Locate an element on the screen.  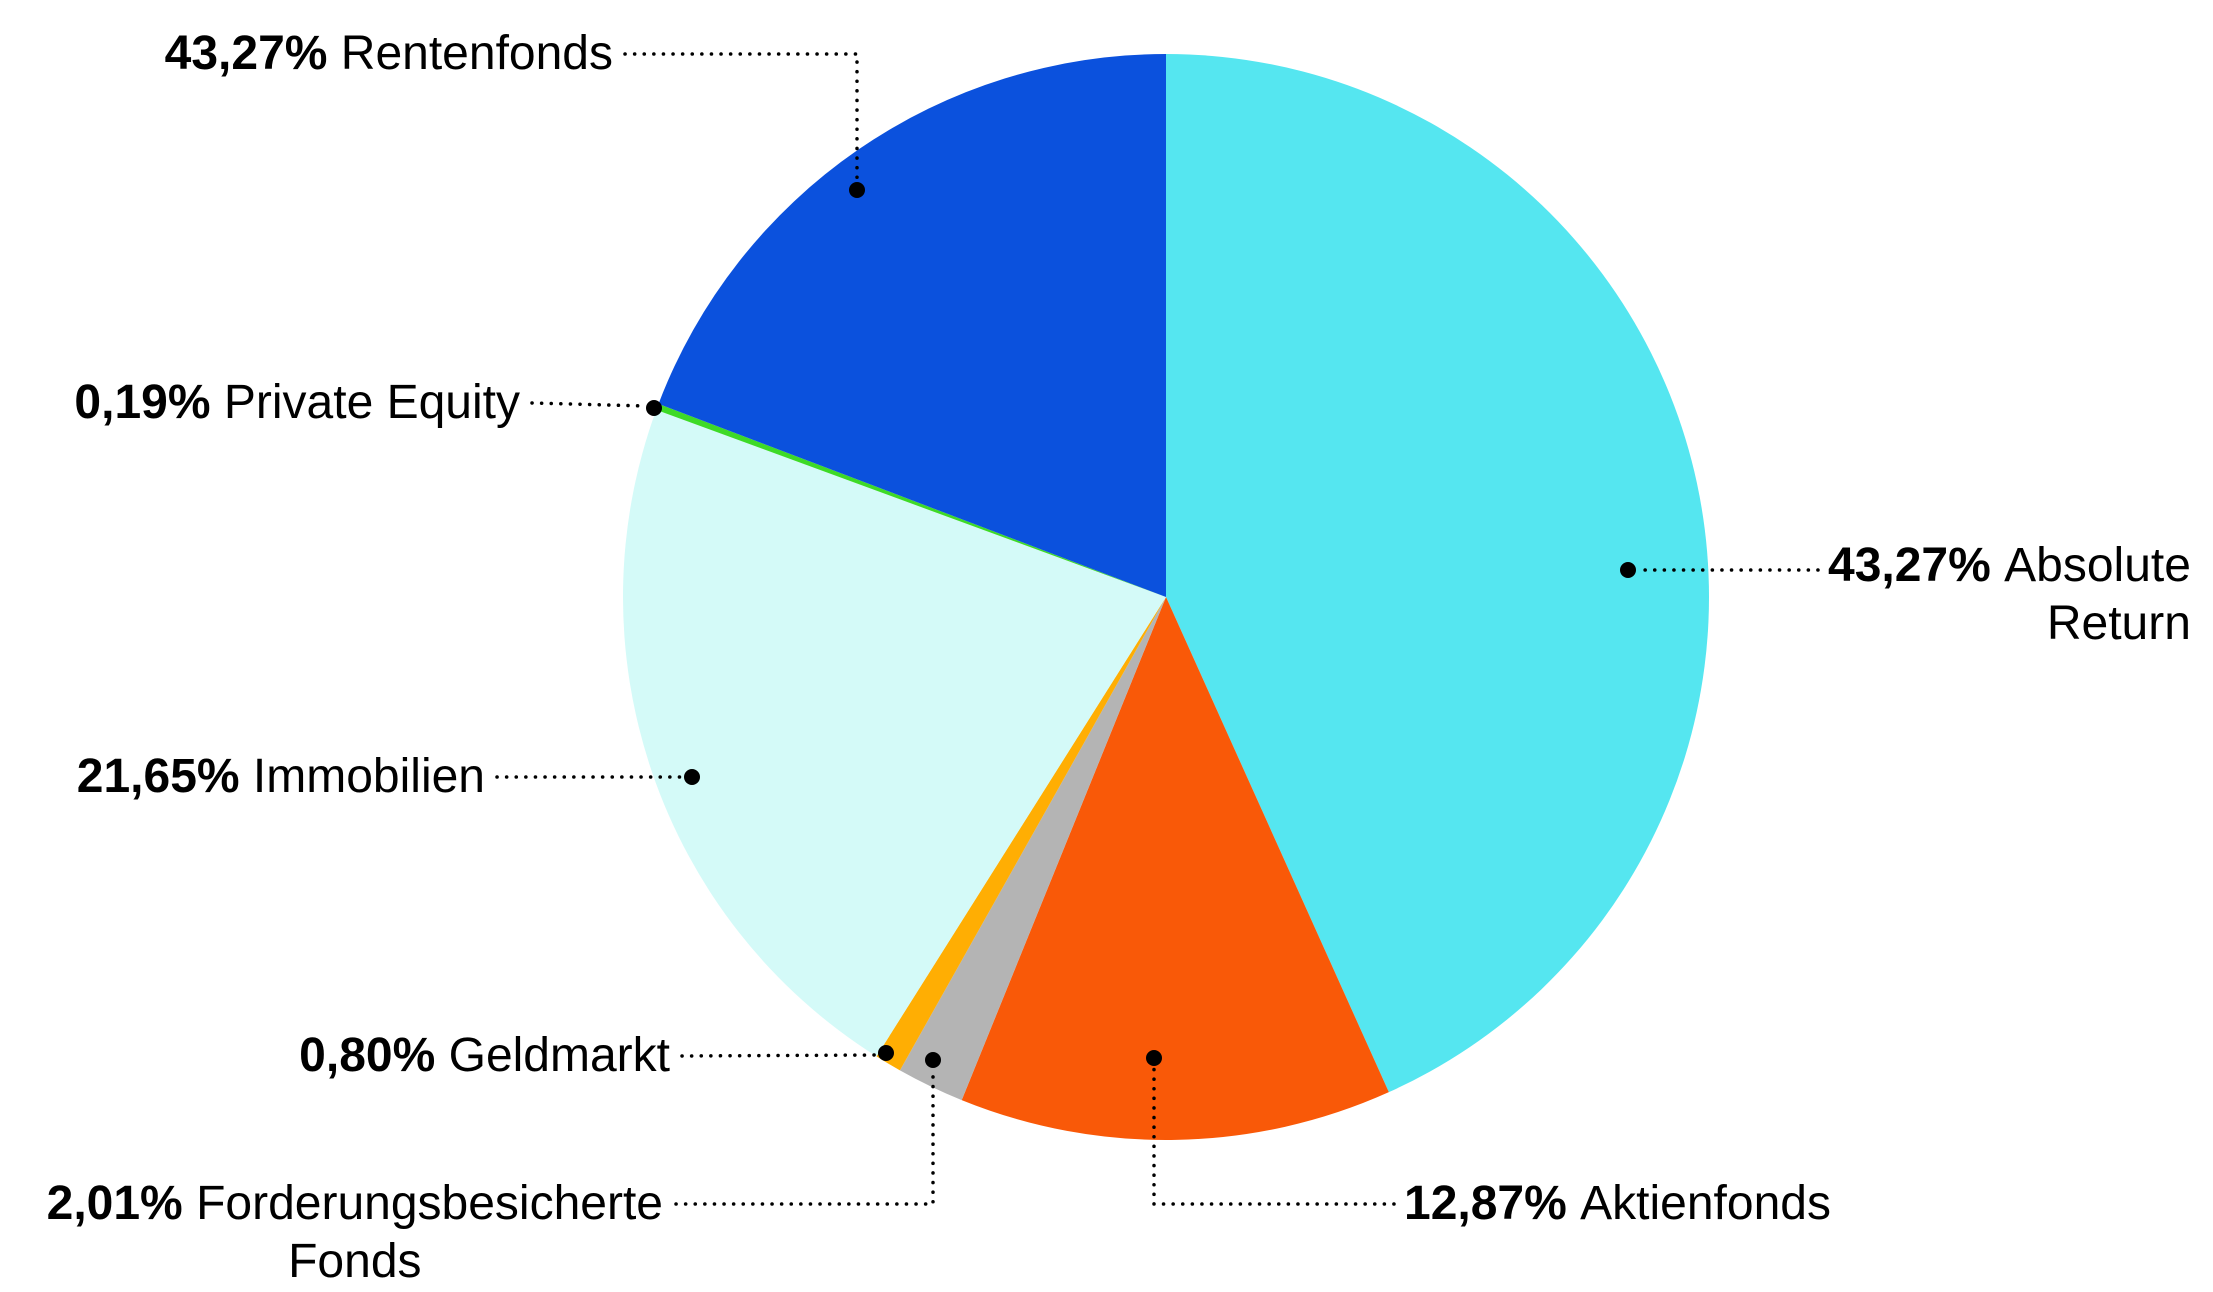
callout-percent-geldmarkt: 0,80% is located at coordinates (367, 1055).